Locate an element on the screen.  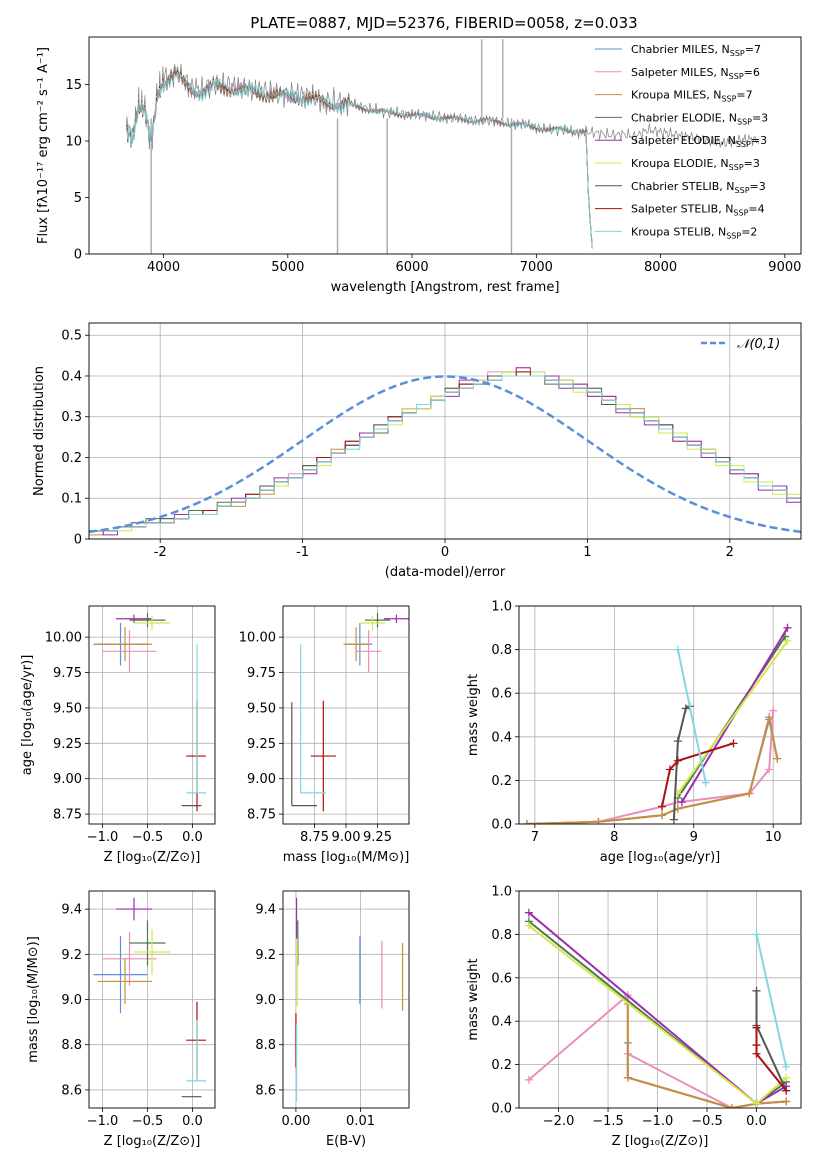
x-tick-label: 0.00 is located at coordinates (295, 1121).